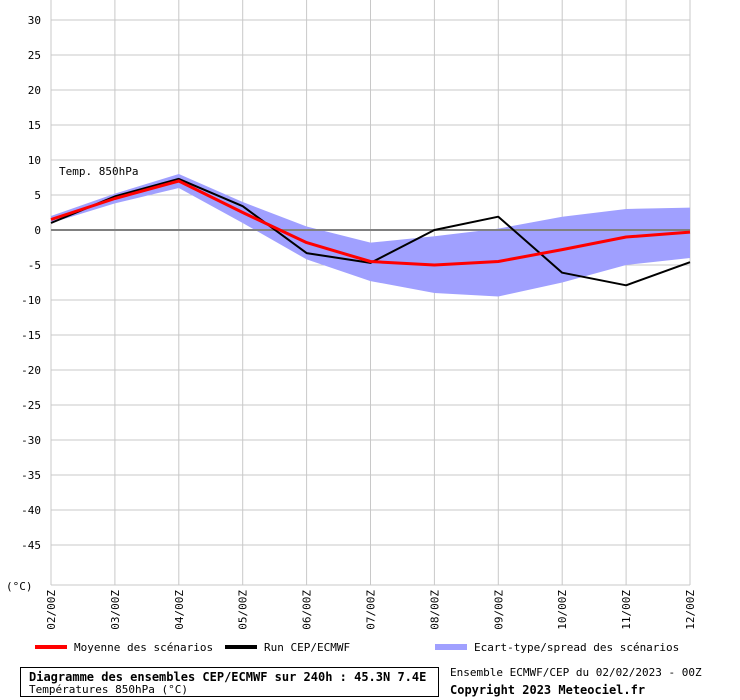 Image resolution: width=740 pixels, height=700 pixels. I want to click on footer-subtitle: Températures 850hPa (°C), so click(108, 689).